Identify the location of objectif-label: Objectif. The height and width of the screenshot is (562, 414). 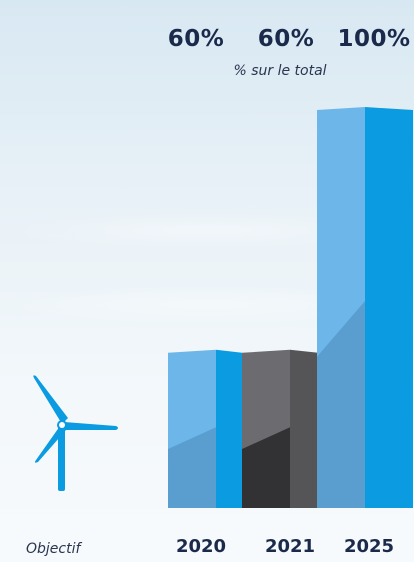
(53, 549).